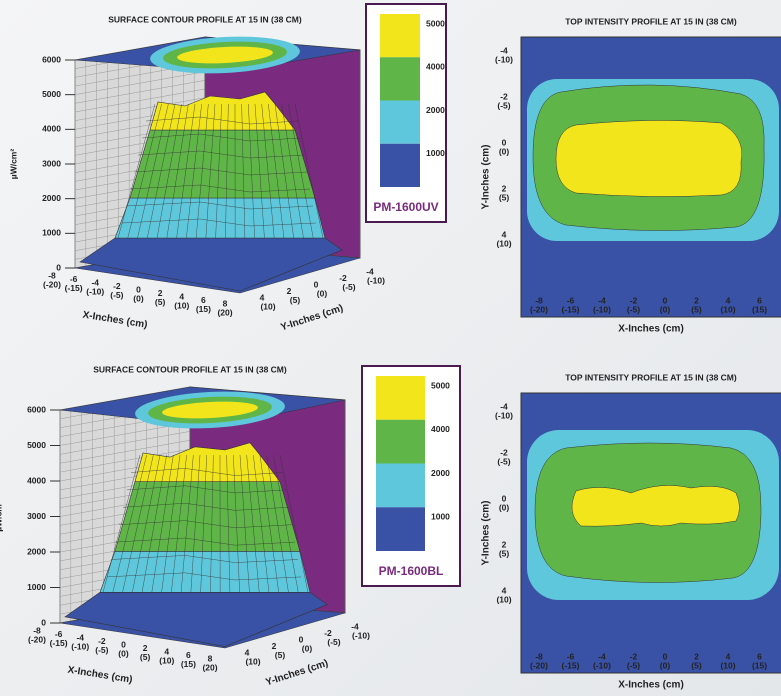  I want to click on x-tick-label: (0), so click(665, 665).